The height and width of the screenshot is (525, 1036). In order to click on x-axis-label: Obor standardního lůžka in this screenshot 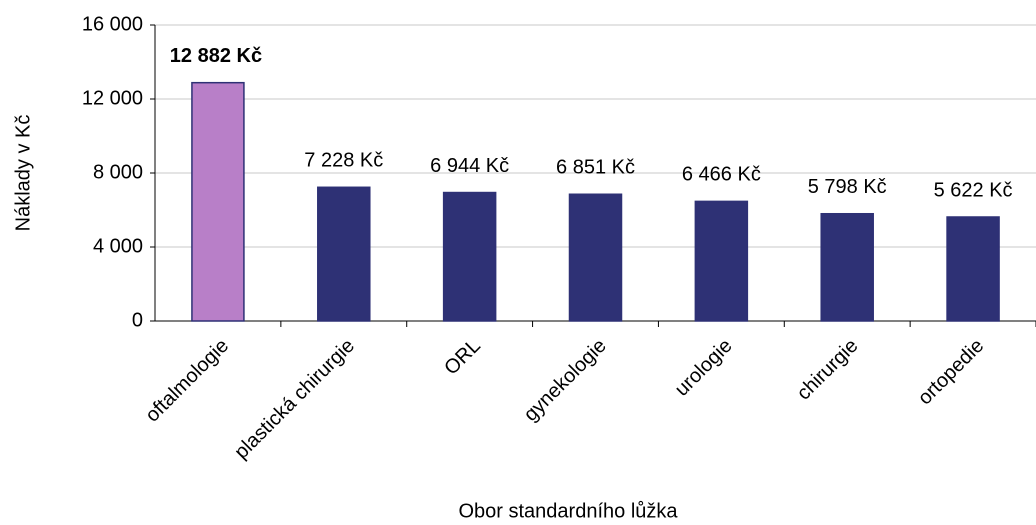, I will do `click(568, 511)`.